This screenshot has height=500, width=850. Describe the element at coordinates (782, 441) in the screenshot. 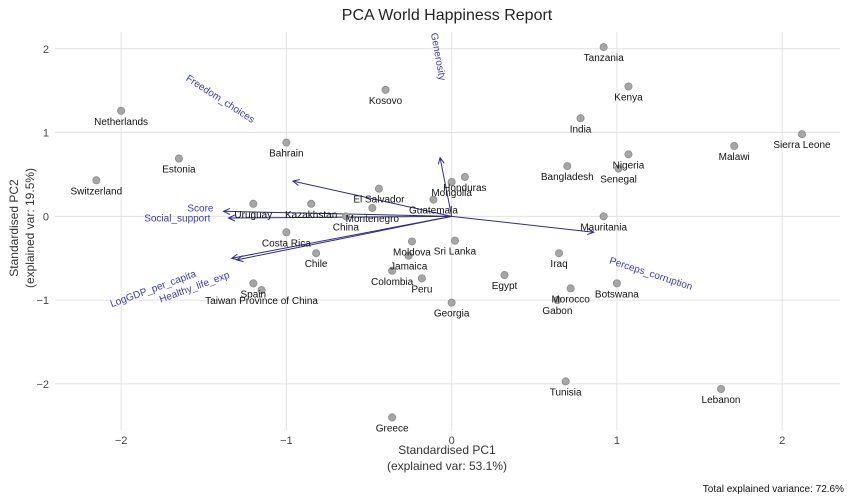

I see `x-tick-label: 2` at that location.